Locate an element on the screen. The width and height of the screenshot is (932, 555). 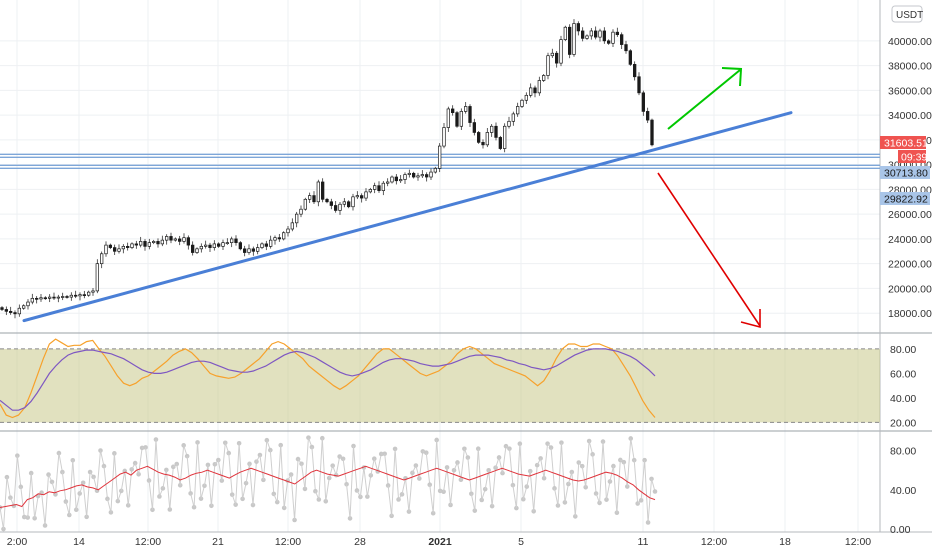
level-lower-text: 29822.92 is located at coordinates (906, 200).